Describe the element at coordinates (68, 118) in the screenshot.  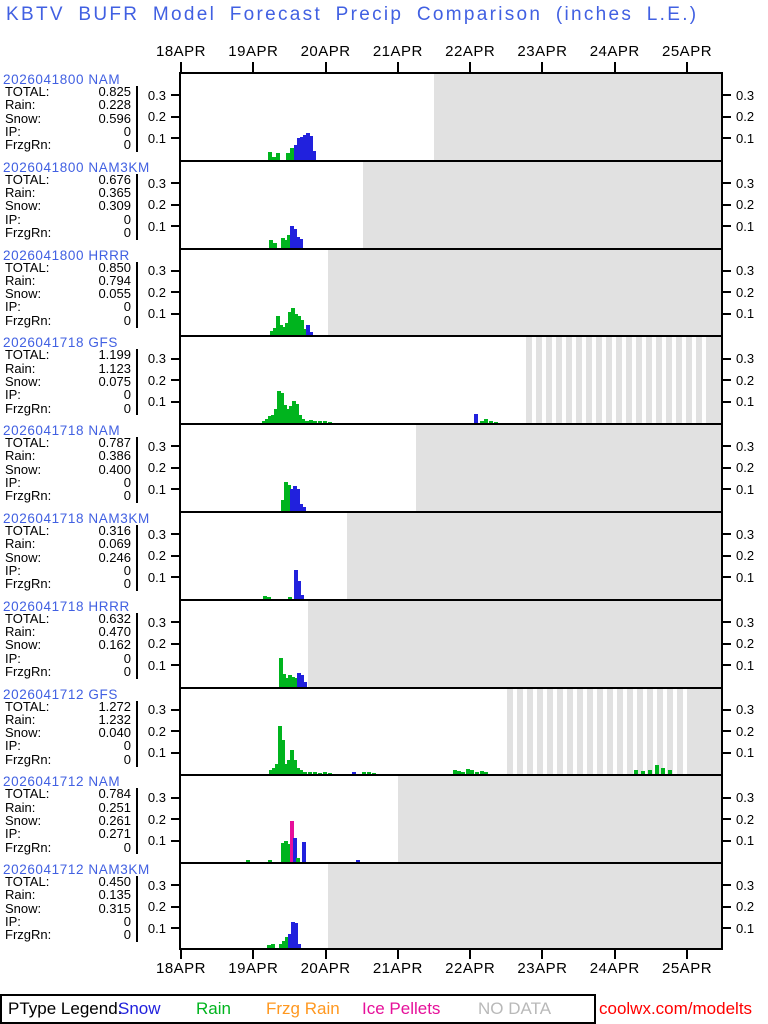
I see `panel-stat-row: Snow: 0.596` at that location.